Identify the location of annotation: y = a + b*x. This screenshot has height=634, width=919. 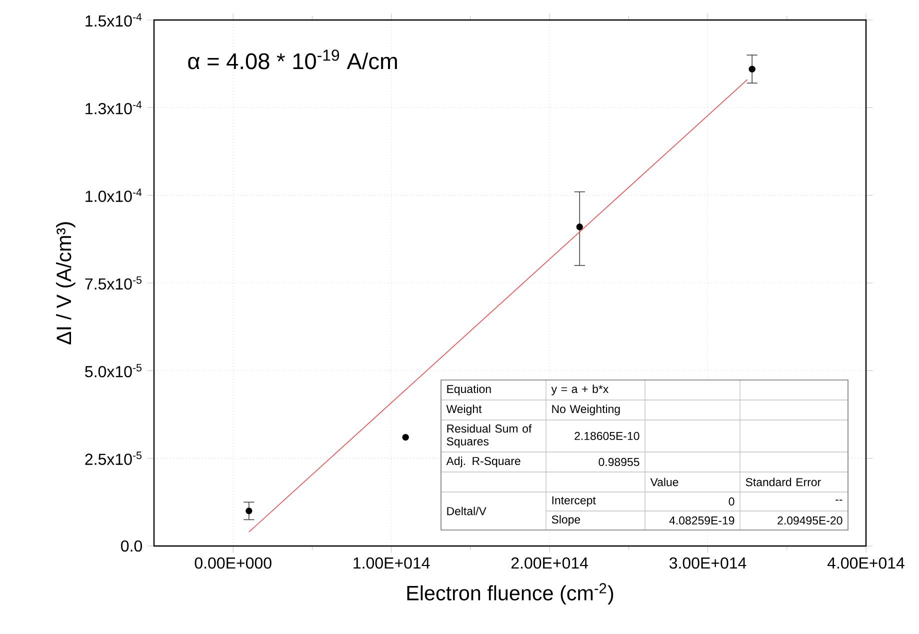
(579, 390).